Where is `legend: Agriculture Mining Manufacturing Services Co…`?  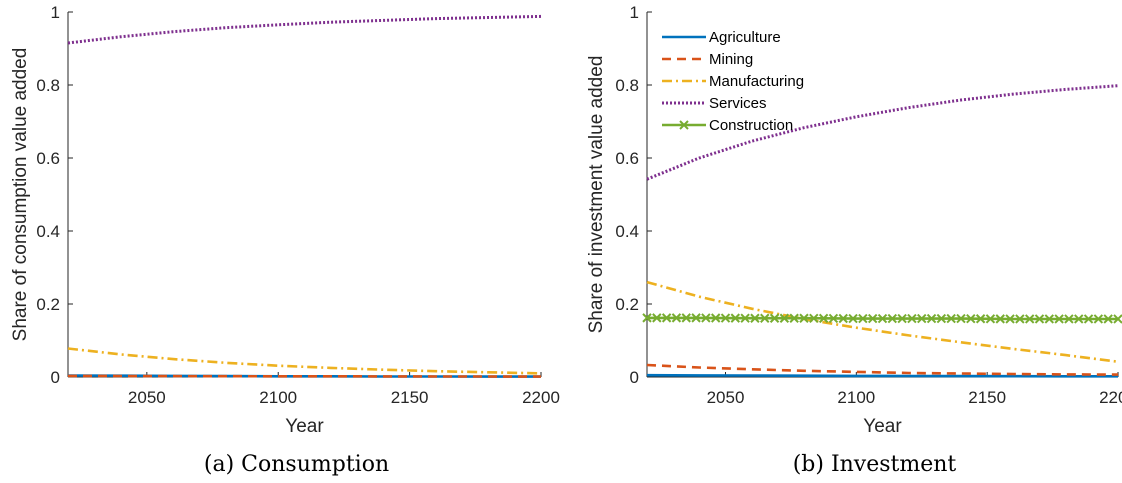 legend: Agriculture Mining Manufacturing Services Co… is located at coordinates (733, 81).